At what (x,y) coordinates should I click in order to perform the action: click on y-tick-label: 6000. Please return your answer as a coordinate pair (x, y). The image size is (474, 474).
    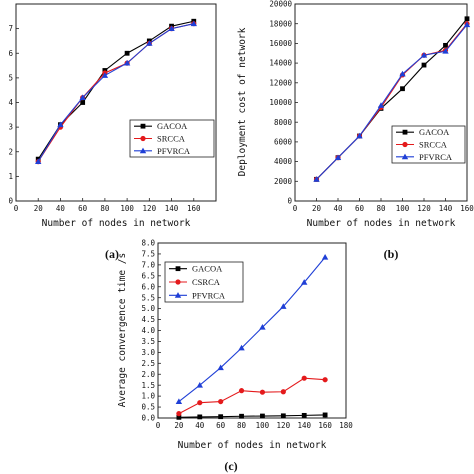
    Looking at the image, I should click on (283, 142).